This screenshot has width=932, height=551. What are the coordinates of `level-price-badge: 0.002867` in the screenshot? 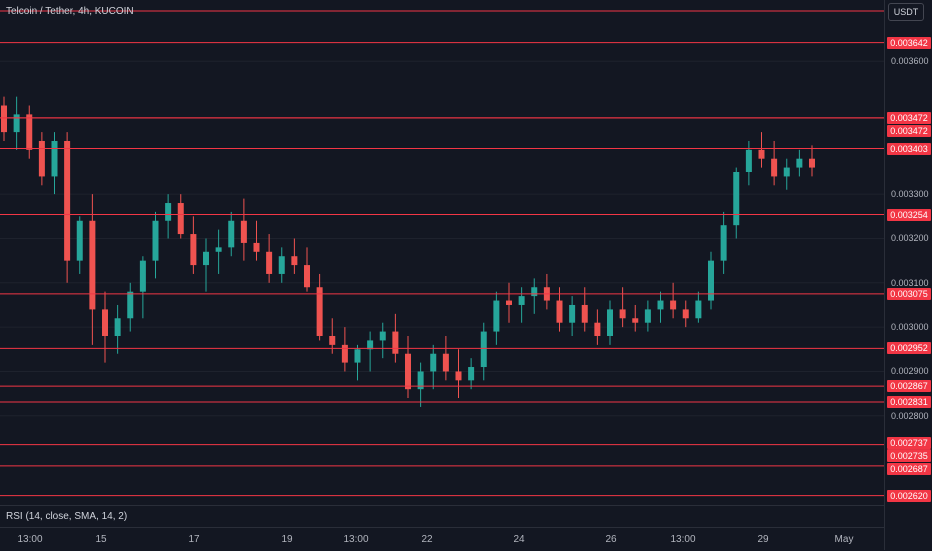 It's located at (909, 386).